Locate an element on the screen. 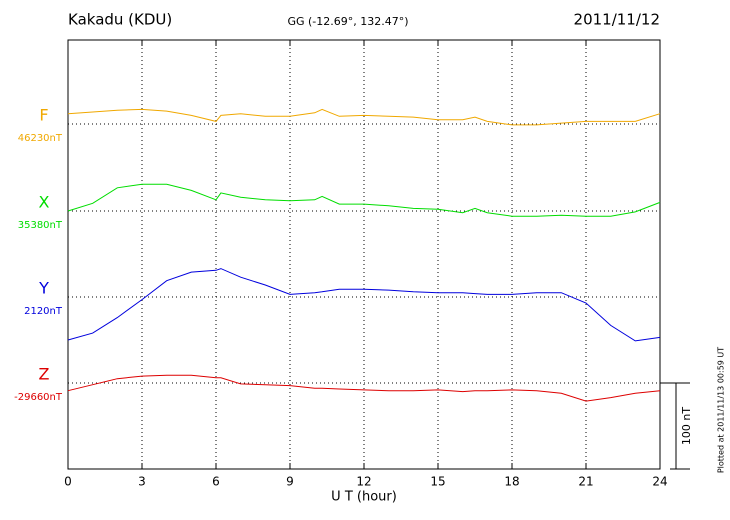 The width and height of the screenshot is (730, 520). x-tick-label: 0 is located at coordinates (68, 482).